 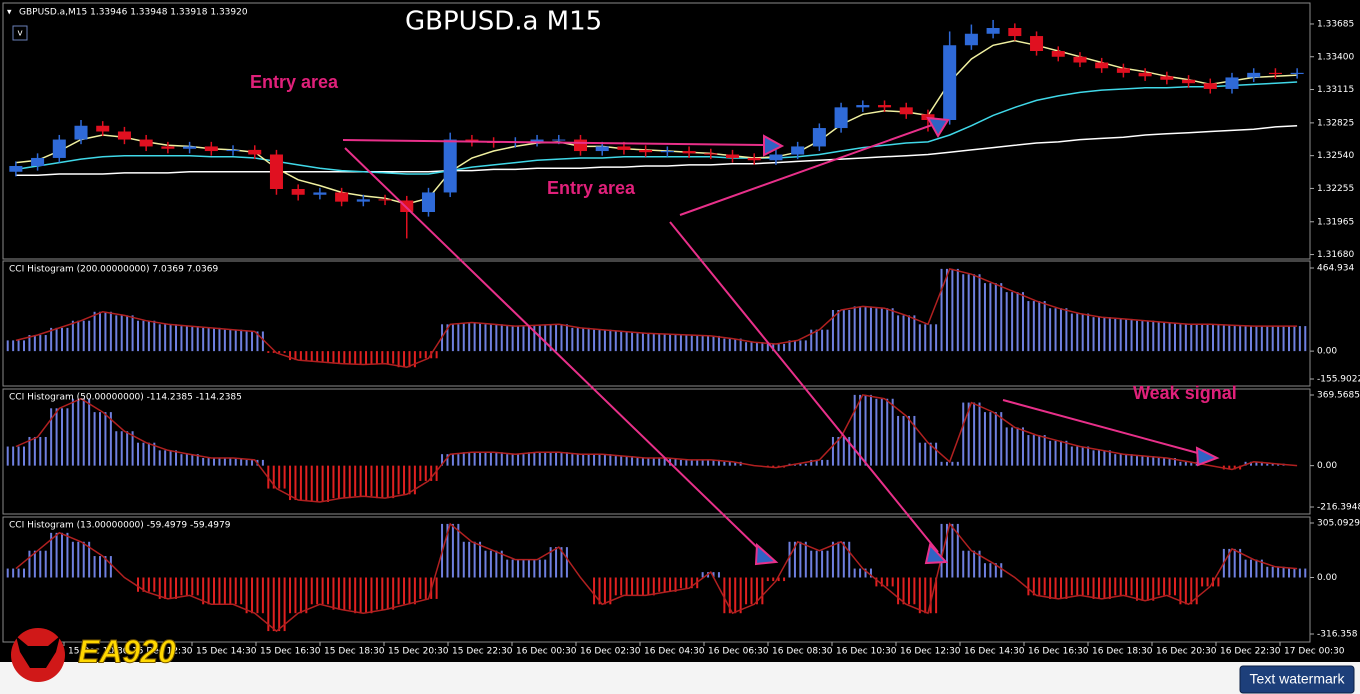 What do you see at coordinates (482, 652) in the screenshot?
I see `x-tick-label: 15 Dec 22:30` at bounding box center [482, 652].